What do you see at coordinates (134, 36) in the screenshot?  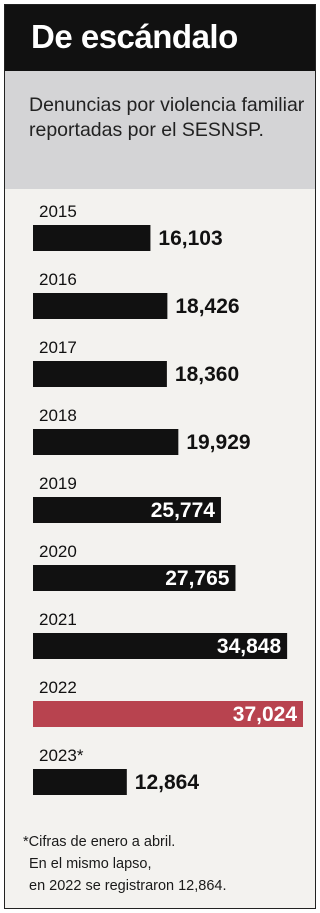 I see `chart-title: De escándalo` at bounding box center [134, 36].